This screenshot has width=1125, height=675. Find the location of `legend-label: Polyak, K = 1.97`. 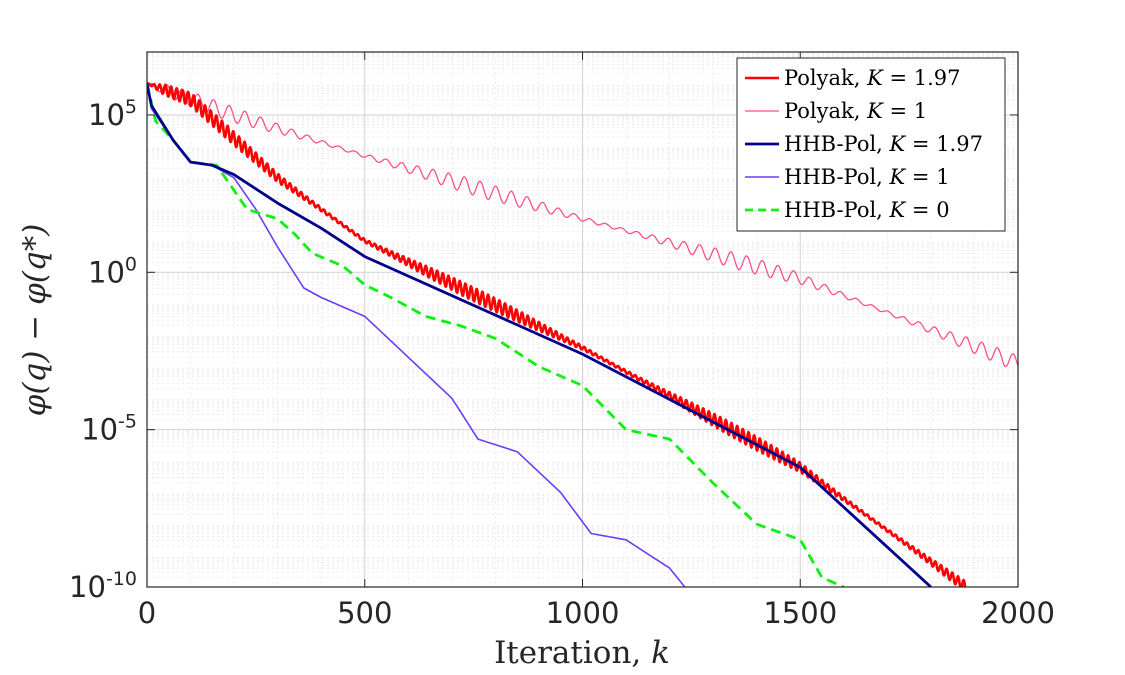

legend-label: Polyak, K = 1.97 is located at coordinates (872, 78).